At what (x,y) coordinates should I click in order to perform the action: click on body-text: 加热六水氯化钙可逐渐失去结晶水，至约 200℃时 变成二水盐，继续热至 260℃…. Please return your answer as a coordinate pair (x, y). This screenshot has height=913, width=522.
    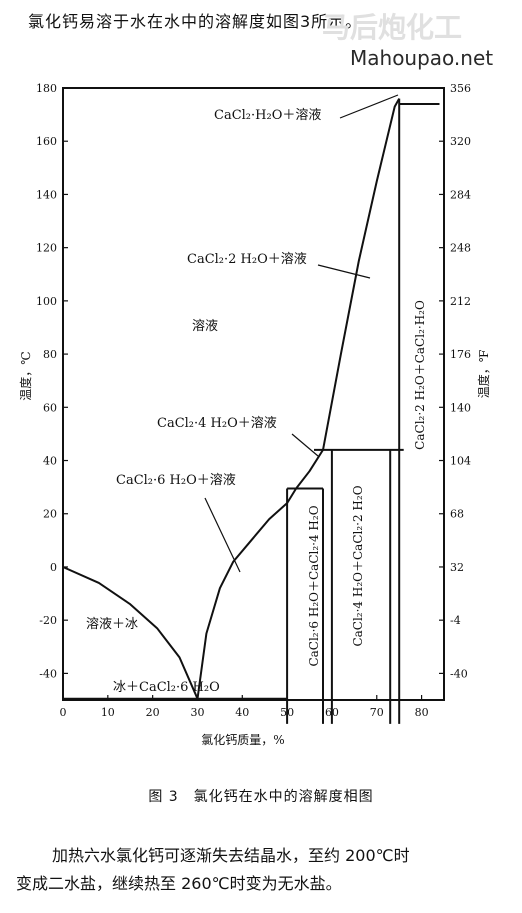
    Looking at the image, I should click on (266, 870).